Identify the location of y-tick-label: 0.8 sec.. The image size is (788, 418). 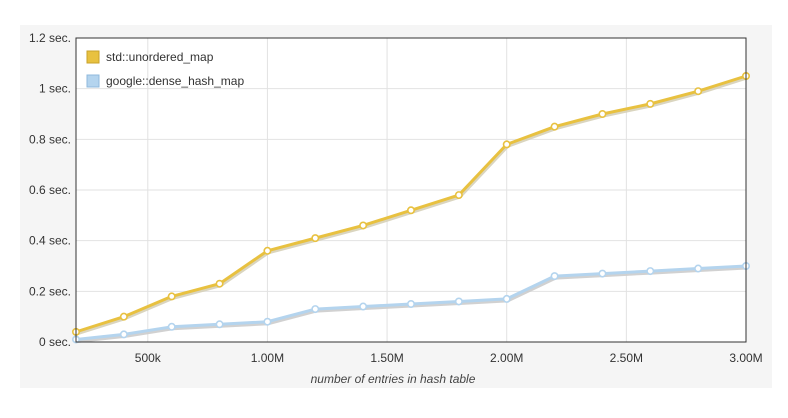
(50, 139).